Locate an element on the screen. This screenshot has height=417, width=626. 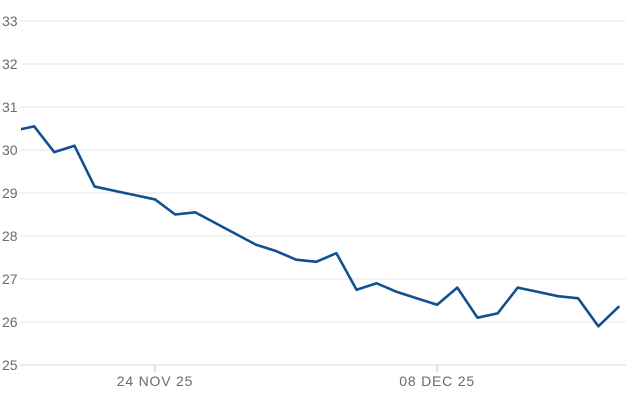
y-axis-label: 32 is located at coordinates (10, 64).